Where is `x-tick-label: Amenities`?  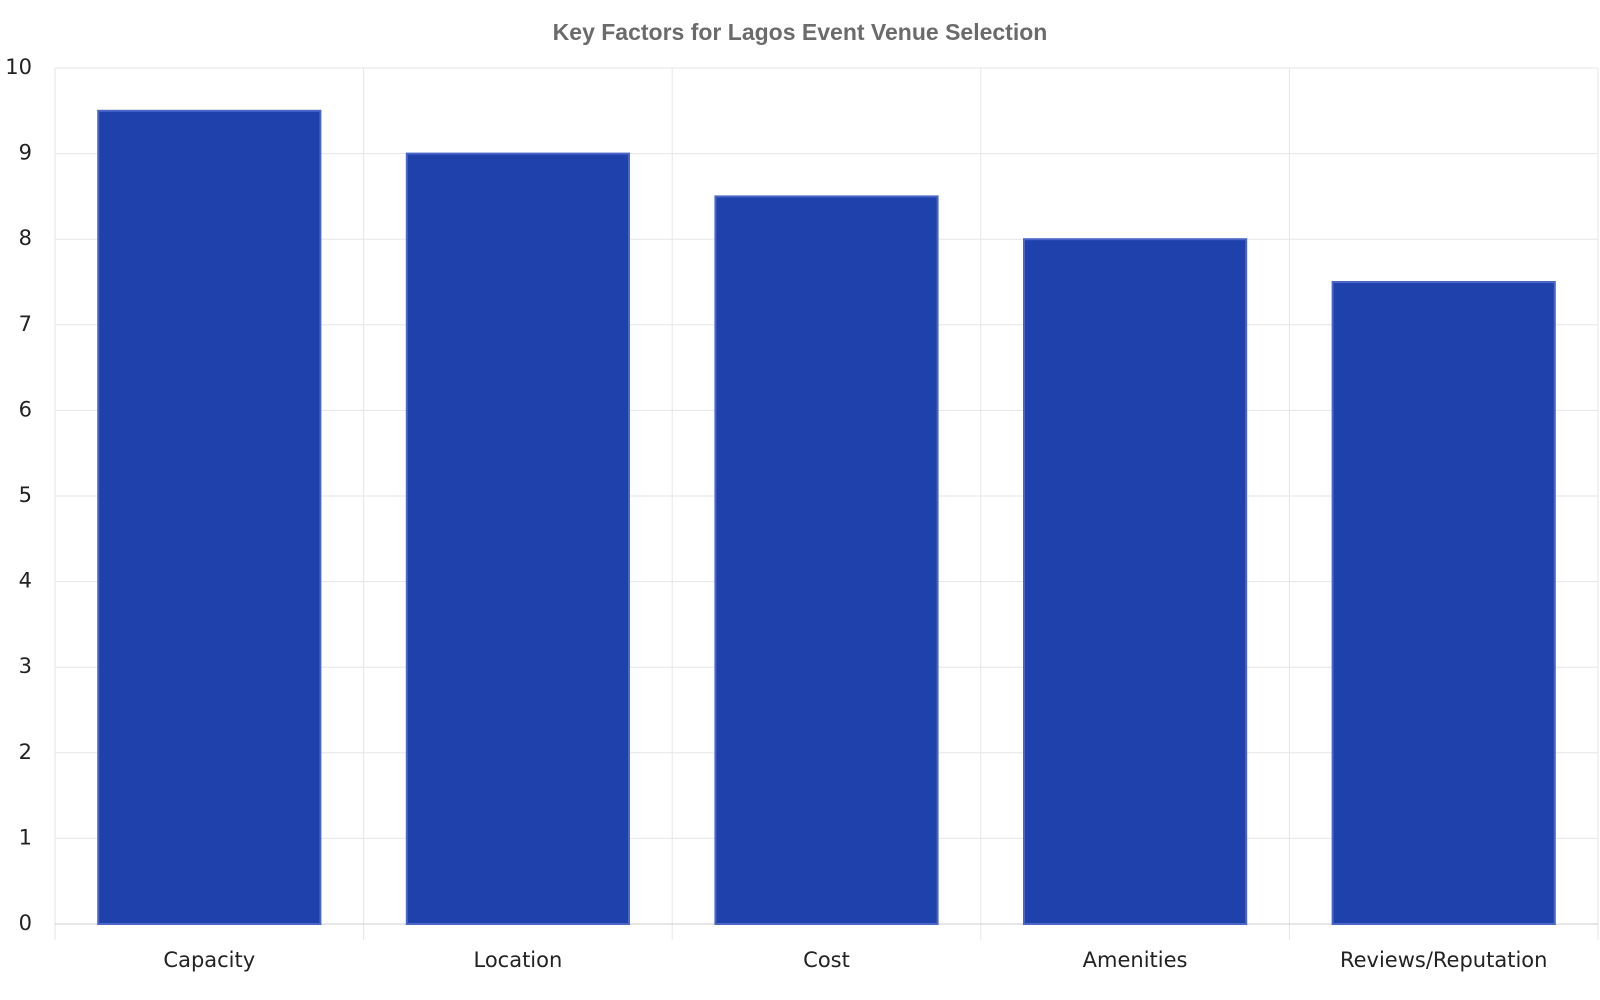 x-tick-label: Amenities is located at coordinates (1135, 960).